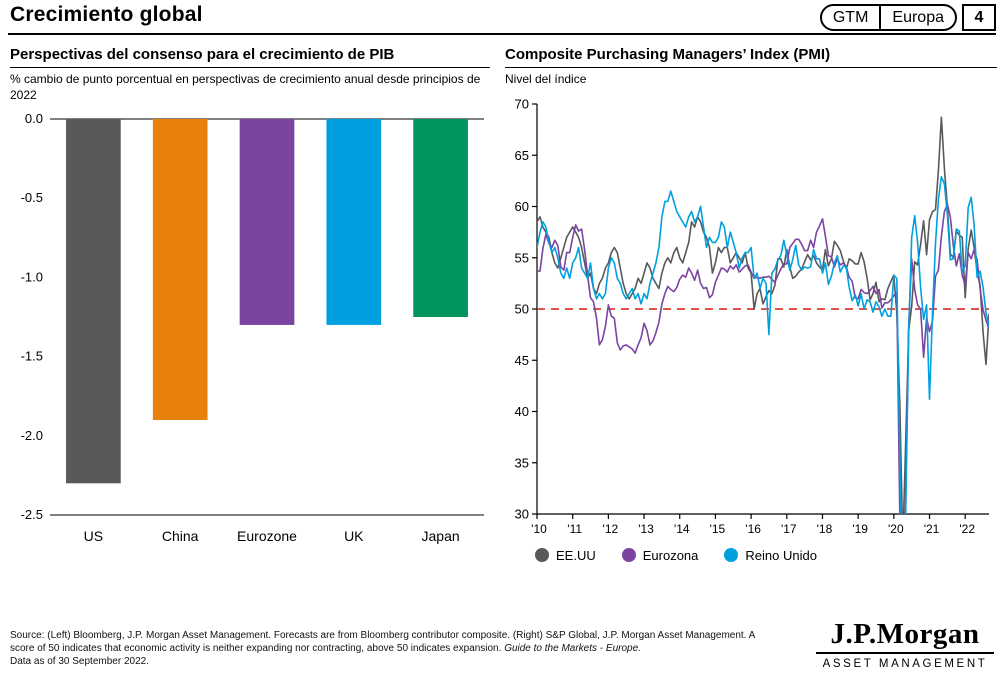 This screenshot has width=1004, height=684. I want to click on y-tick-label: 30, so click(522, 513).